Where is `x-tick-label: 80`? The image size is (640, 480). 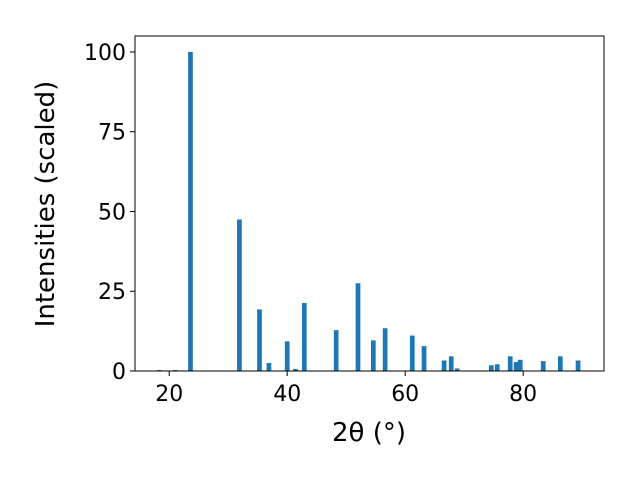
x-tick-label: 80 is located at coordinates (523, 394).